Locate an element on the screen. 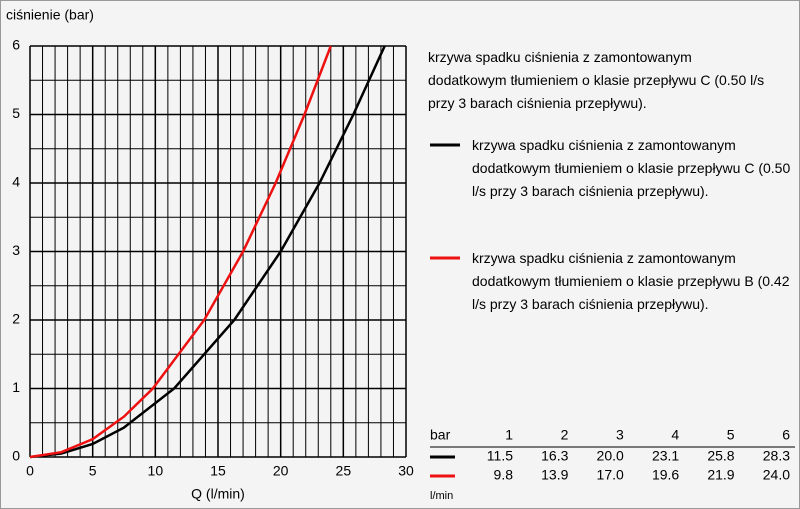 The width and height of the screenshot is (800, 509). y-tick-label: 3 is located at coordinates (16, 250).